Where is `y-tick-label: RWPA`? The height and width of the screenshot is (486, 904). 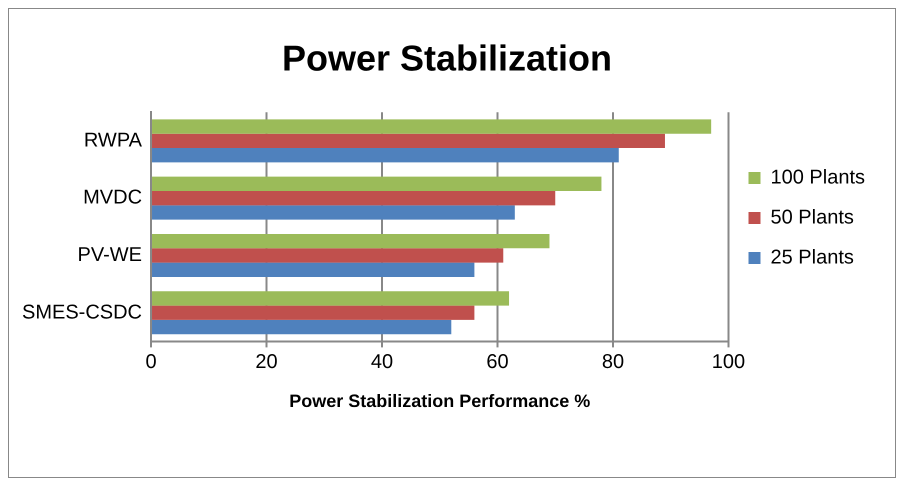
y-tick-label: RWPA is located at coordinates (113, 140).